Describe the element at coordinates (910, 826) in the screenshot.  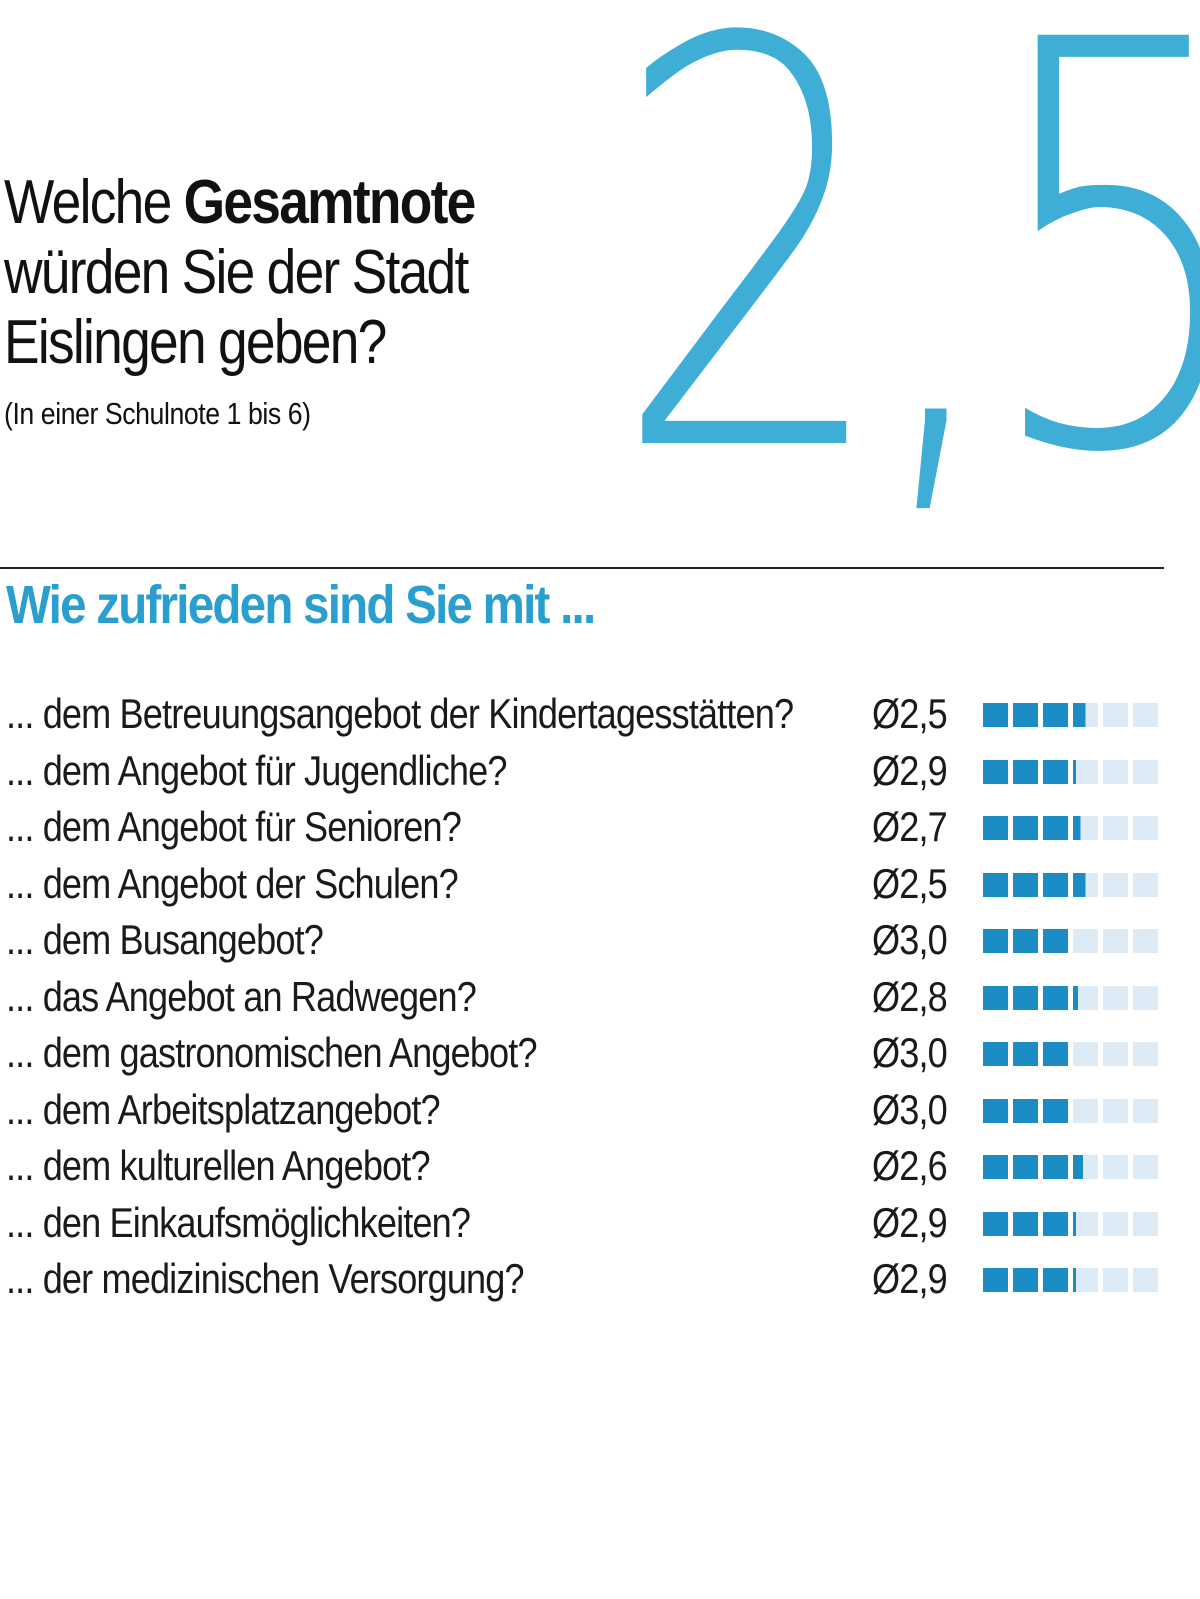
I see `rating-row-value: Ø2,7` at that location.